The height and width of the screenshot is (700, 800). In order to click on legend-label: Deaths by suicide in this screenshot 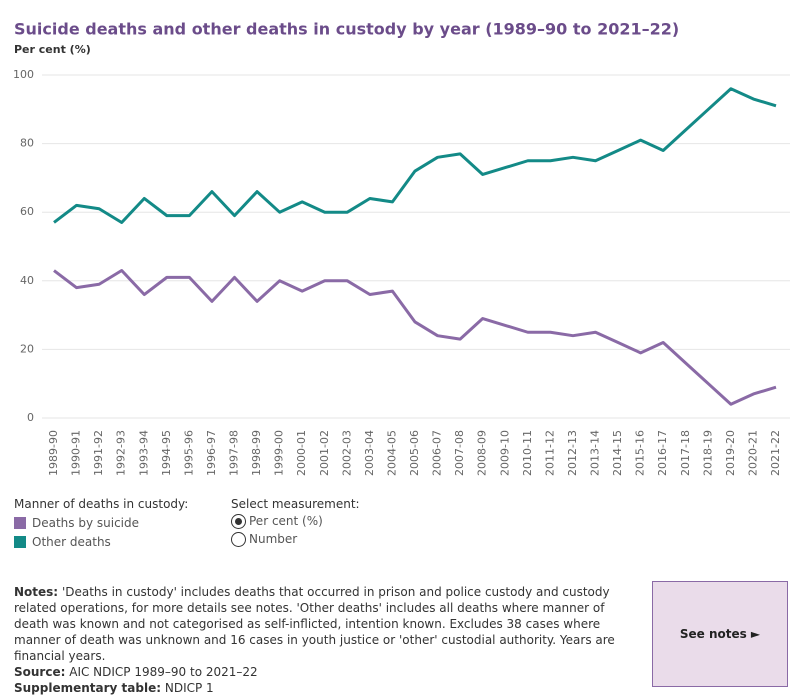, I will do `click(86, 523)`.